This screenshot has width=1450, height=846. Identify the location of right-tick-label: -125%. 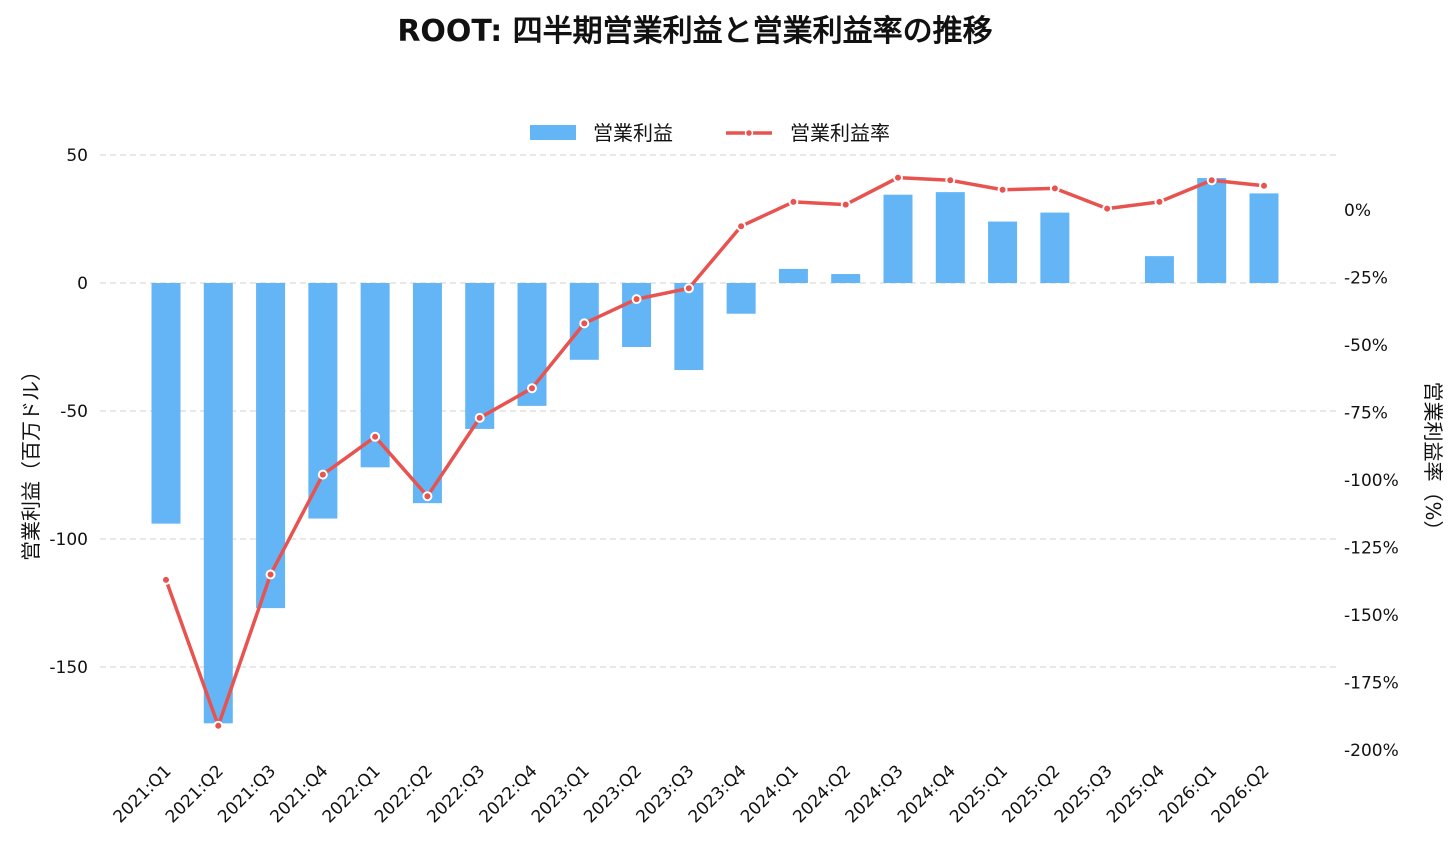
(1371, 549).